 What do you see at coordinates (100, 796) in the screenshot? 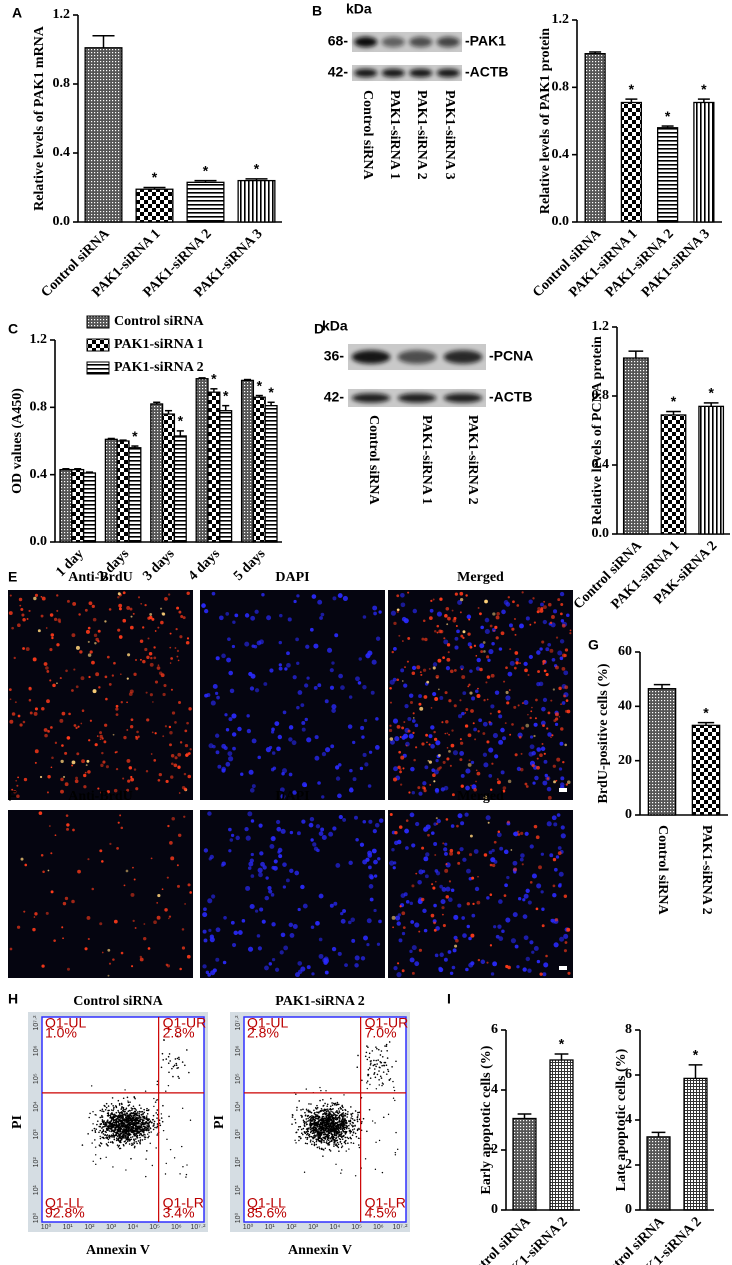
I see `column-title: Anti-BrdU` at bounding box center [100, 796].